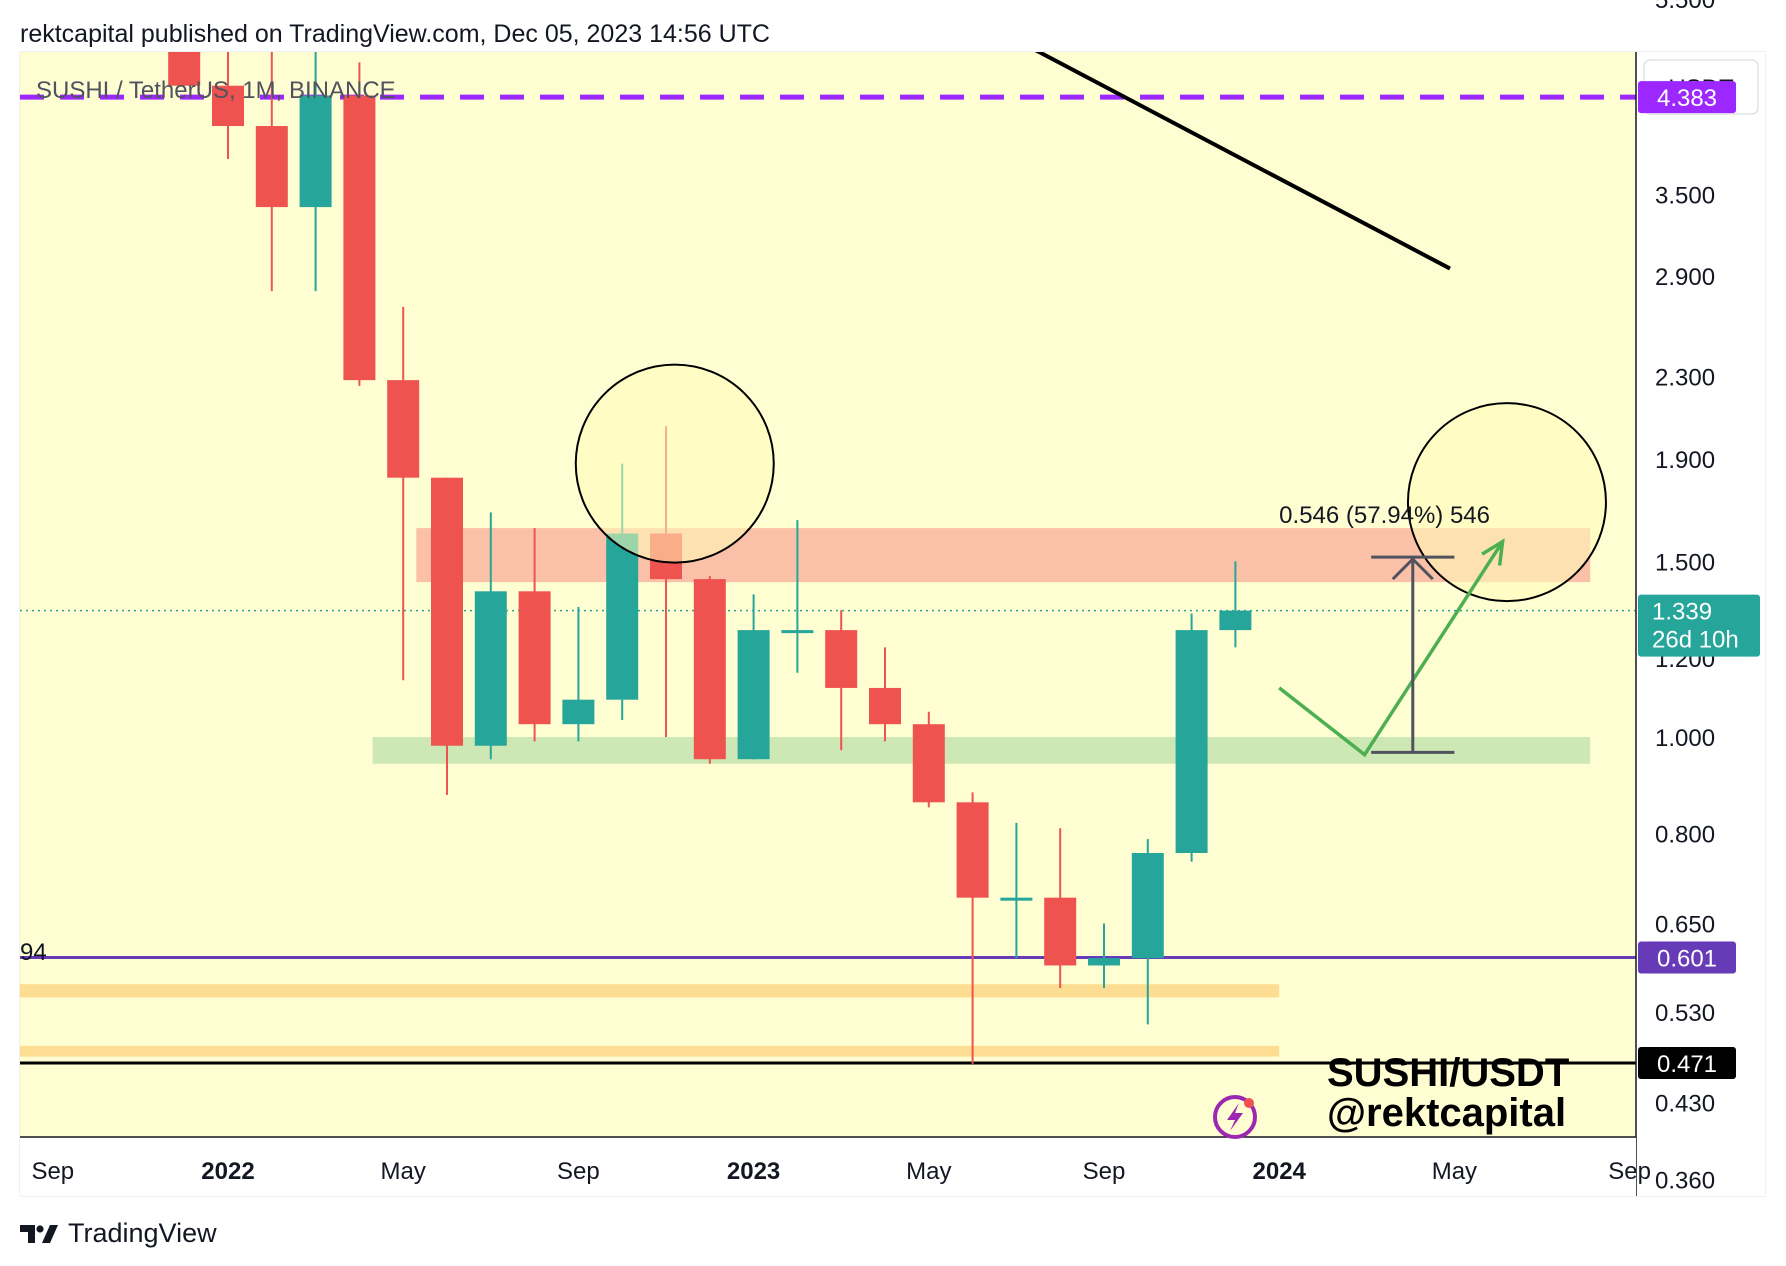  I want to click on y-tick-label: 1.500, so click(1685, 562).